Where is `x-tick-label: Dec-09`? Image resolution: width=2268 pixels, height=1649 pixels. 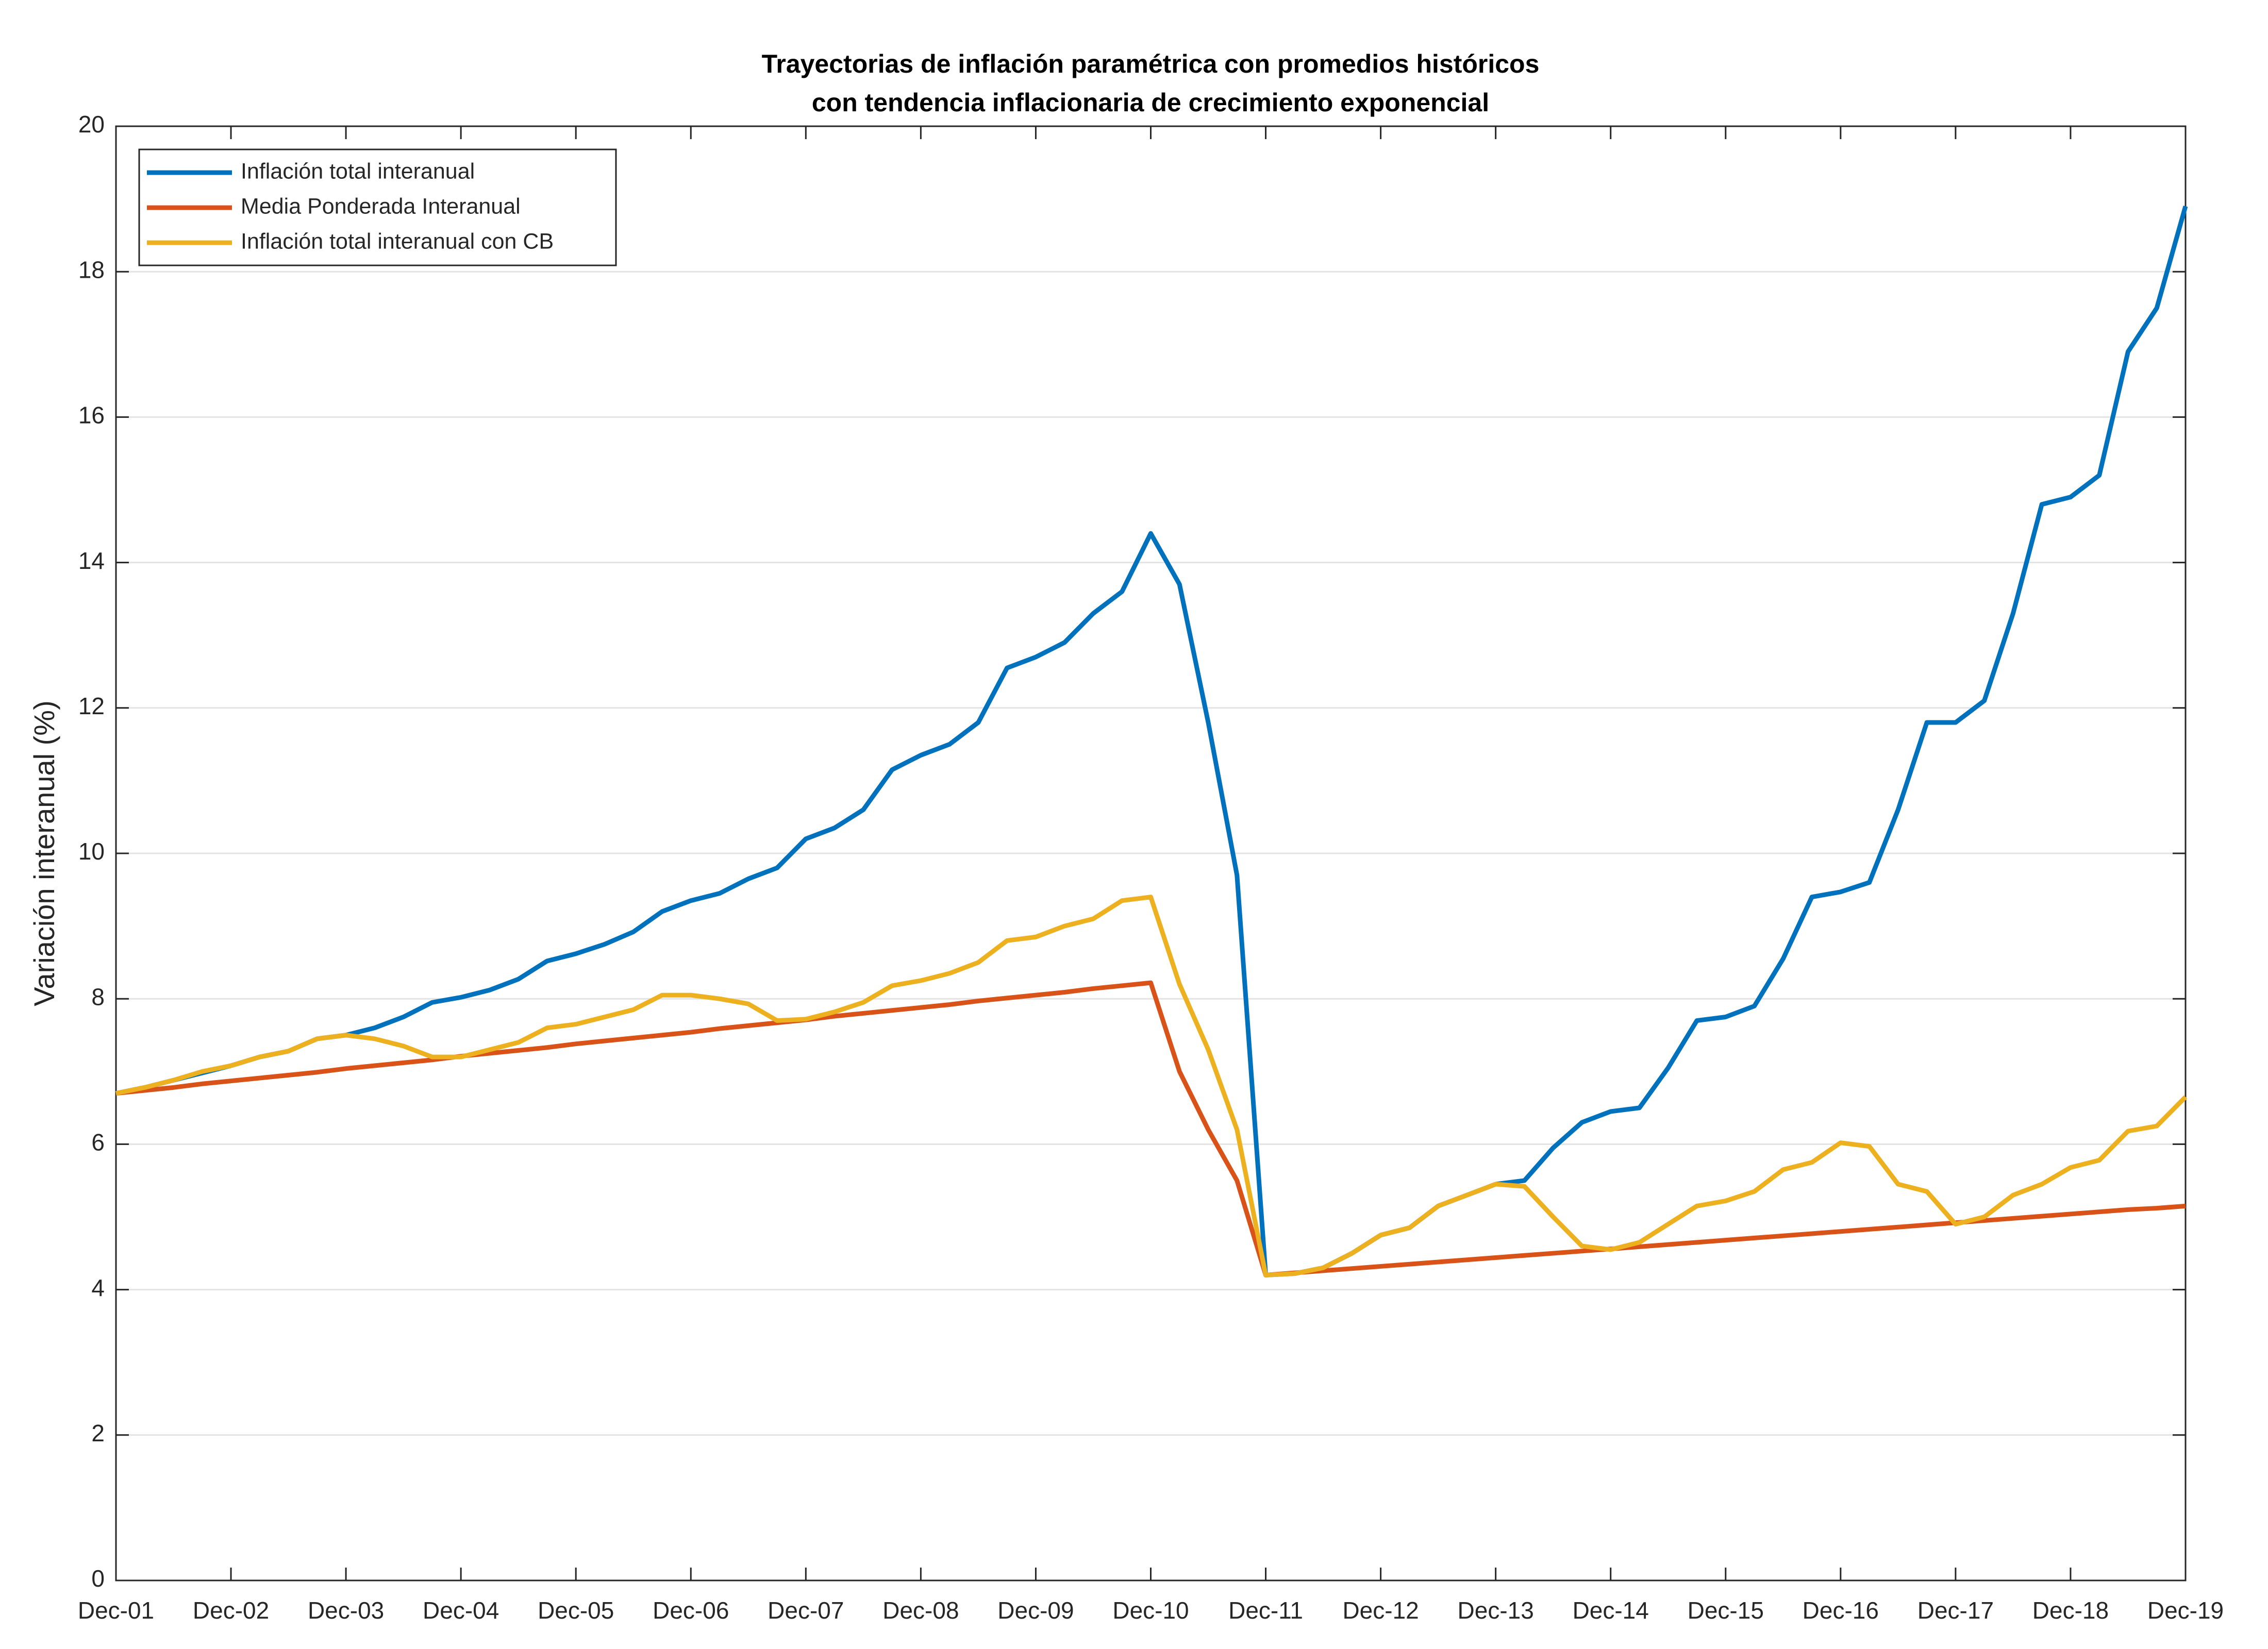 x-tick-label: Dec-09 is located at coordinates (1035, 1610).